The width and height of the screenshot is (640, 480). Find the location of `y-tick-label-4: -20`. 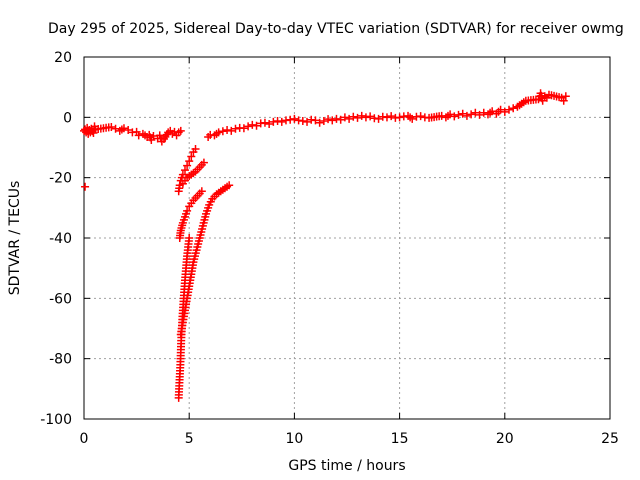

y-tick-label-4: -20 is located at coordinates (60, 179).